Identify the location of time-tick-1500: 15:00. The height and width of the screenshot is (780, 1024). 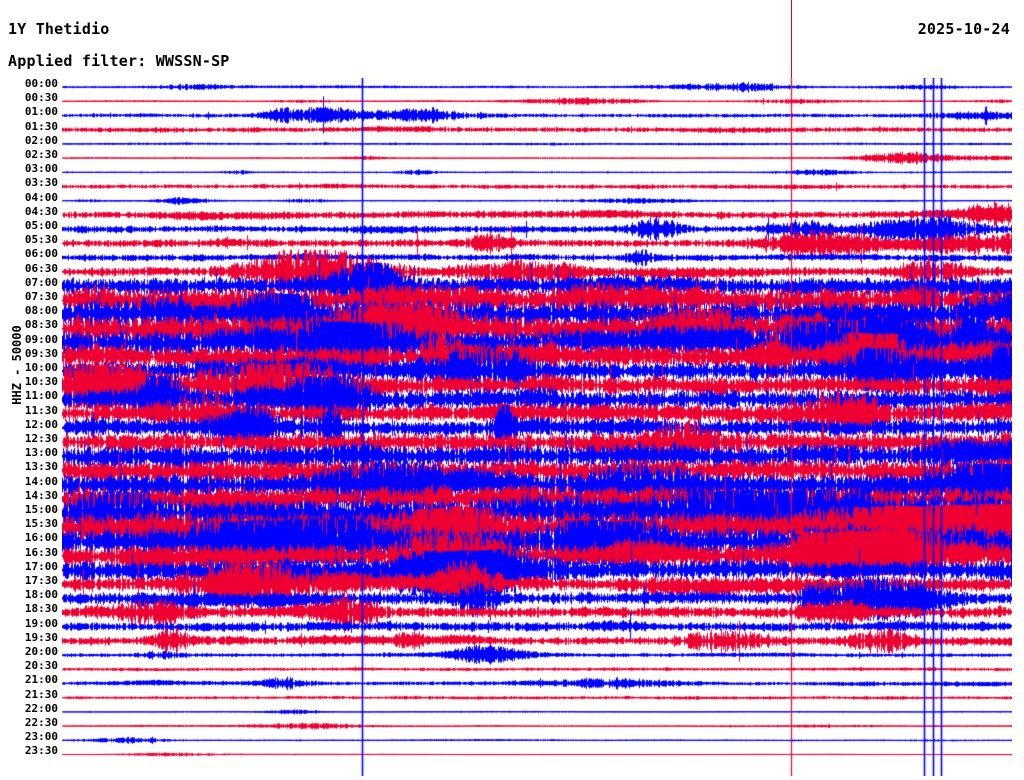
(41, 509).